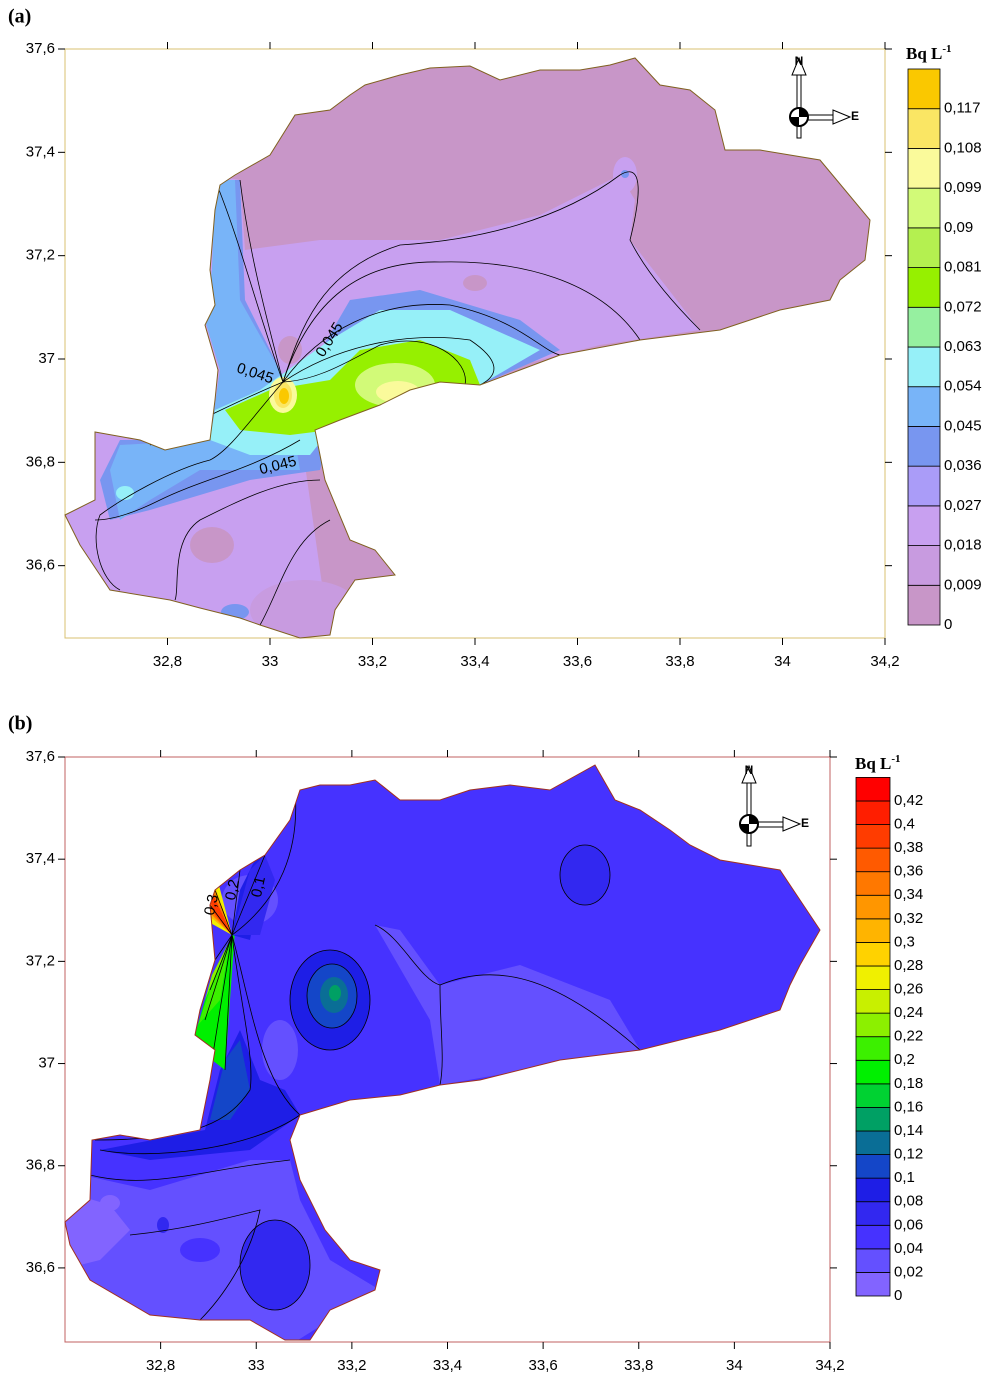 The width and height of the screenshot is (1004, 1380). Describe the element at coordinates (963, 147) in the screenshot. I see `colorbar-label: 0,108` at that location.